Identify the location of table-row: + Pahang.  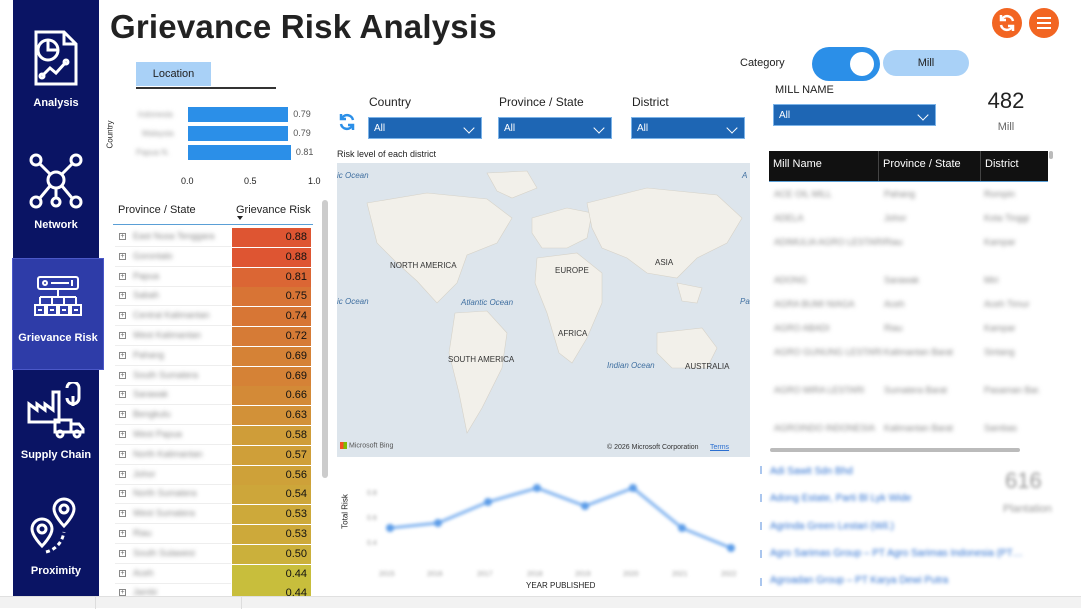
(173, 356).